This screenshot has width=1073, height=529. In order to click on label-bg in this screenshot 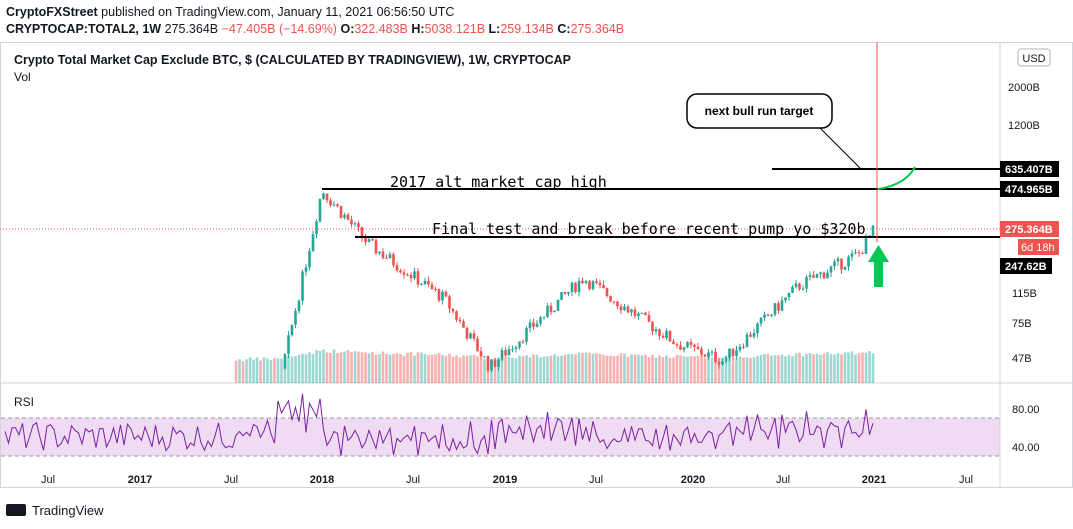, I will do `click(1026, 266)`.